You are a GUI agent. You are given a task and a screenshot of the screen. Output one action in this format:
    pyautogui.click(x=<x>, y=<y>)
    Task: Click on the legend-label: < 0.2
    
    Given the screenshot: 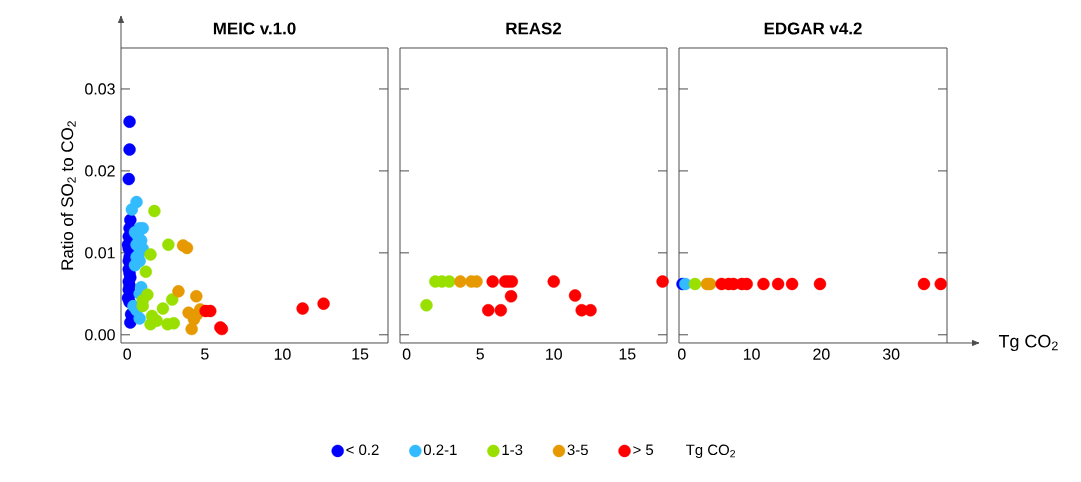 What is the action you would take?
    pyautogui.click(x=362, y=450)
    